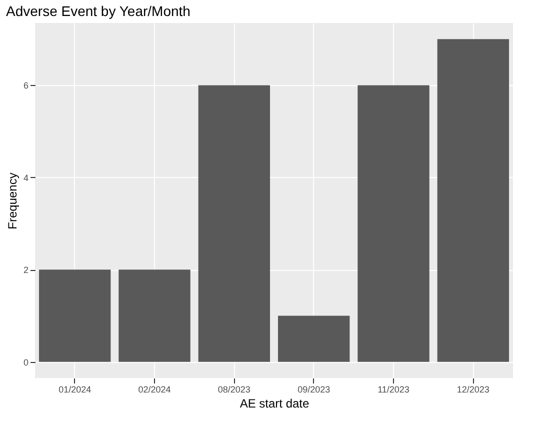 Image resolution: width=550 pixels, height=444 pixels. Describe the element at coordinates (275, 403) in the screenshot. I see `x-axis-title: AE start date` at that location.